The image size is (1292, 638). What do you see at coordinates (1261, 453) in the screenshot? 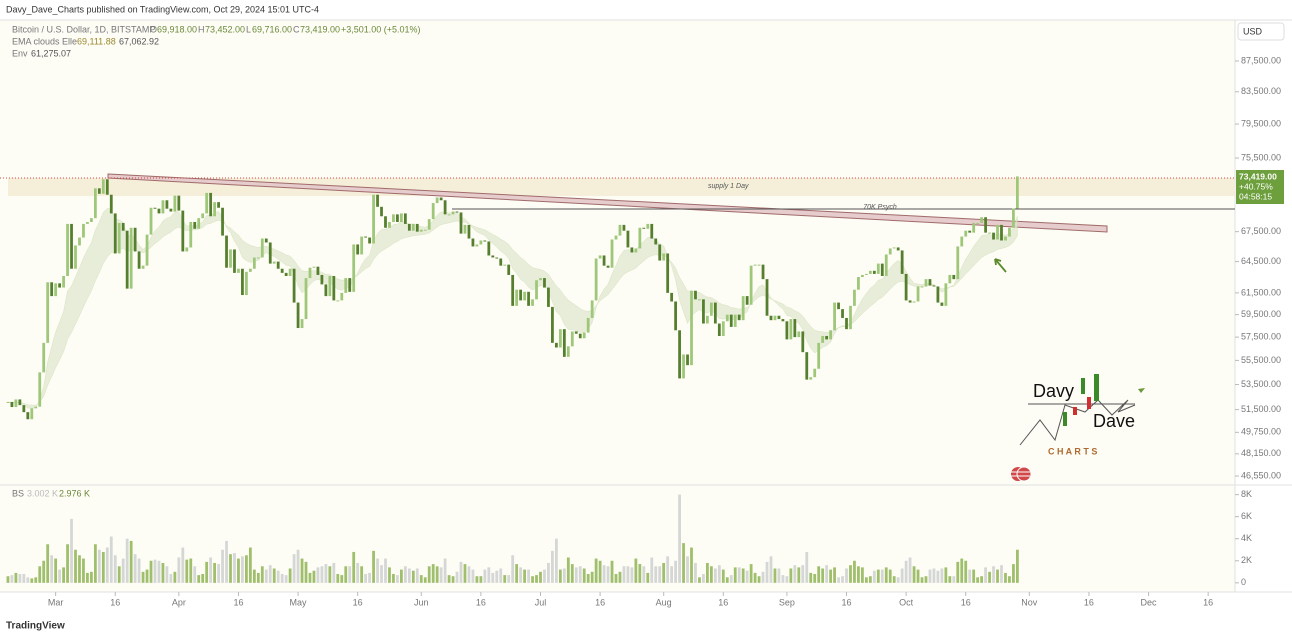
I see `y-tick-label: 48,150.00` at bounding box center [1261, 453].